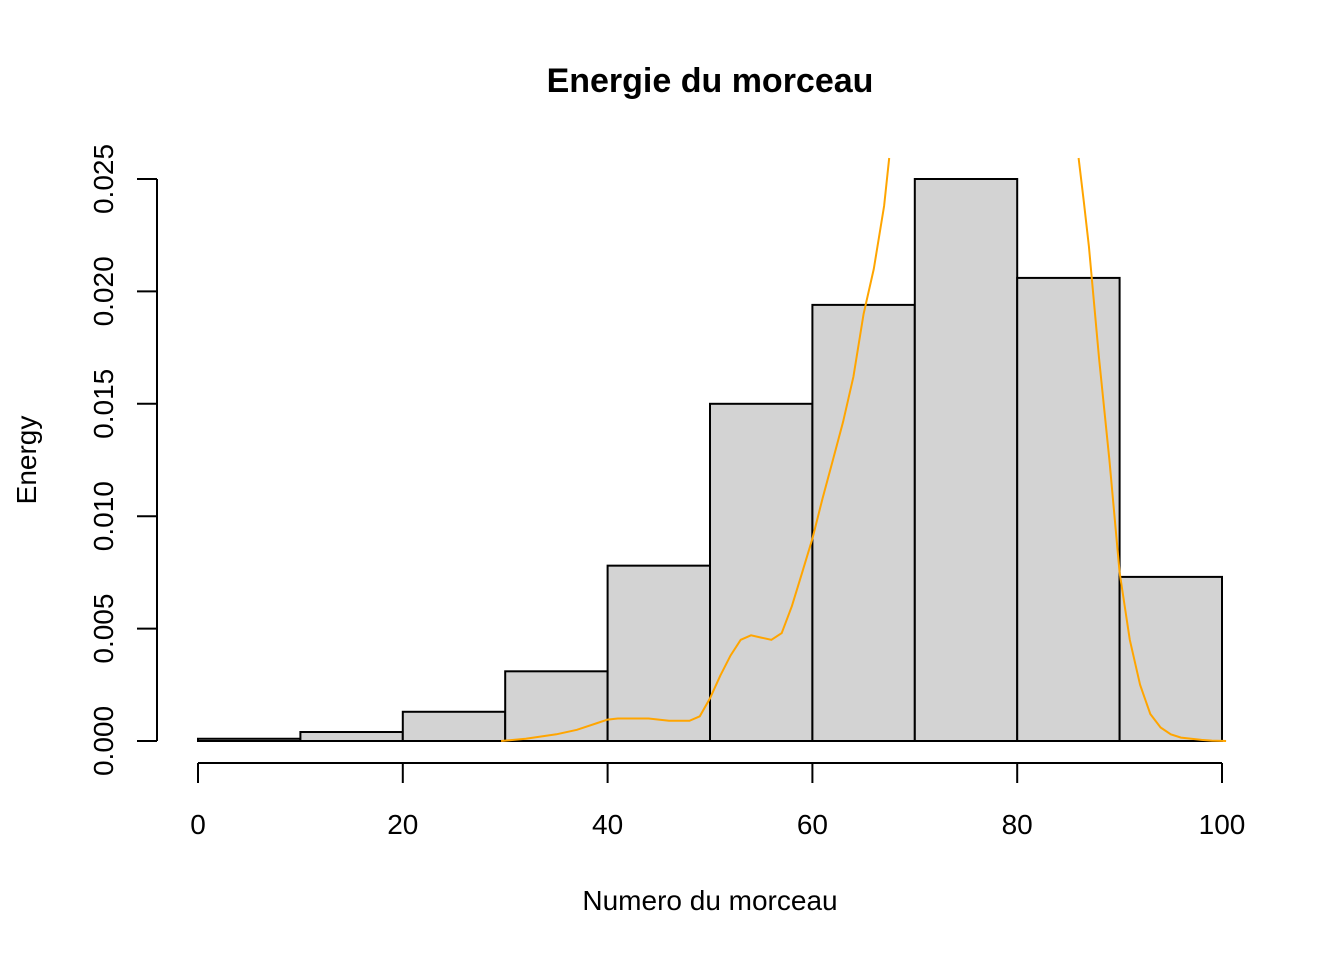 The image size is (1344, 960). Describe the element at coordinates (123, 460) in the screenshot. I see `y-axis: 0.000 0.005 0.010 0.015 0.020 0.025` at that location.